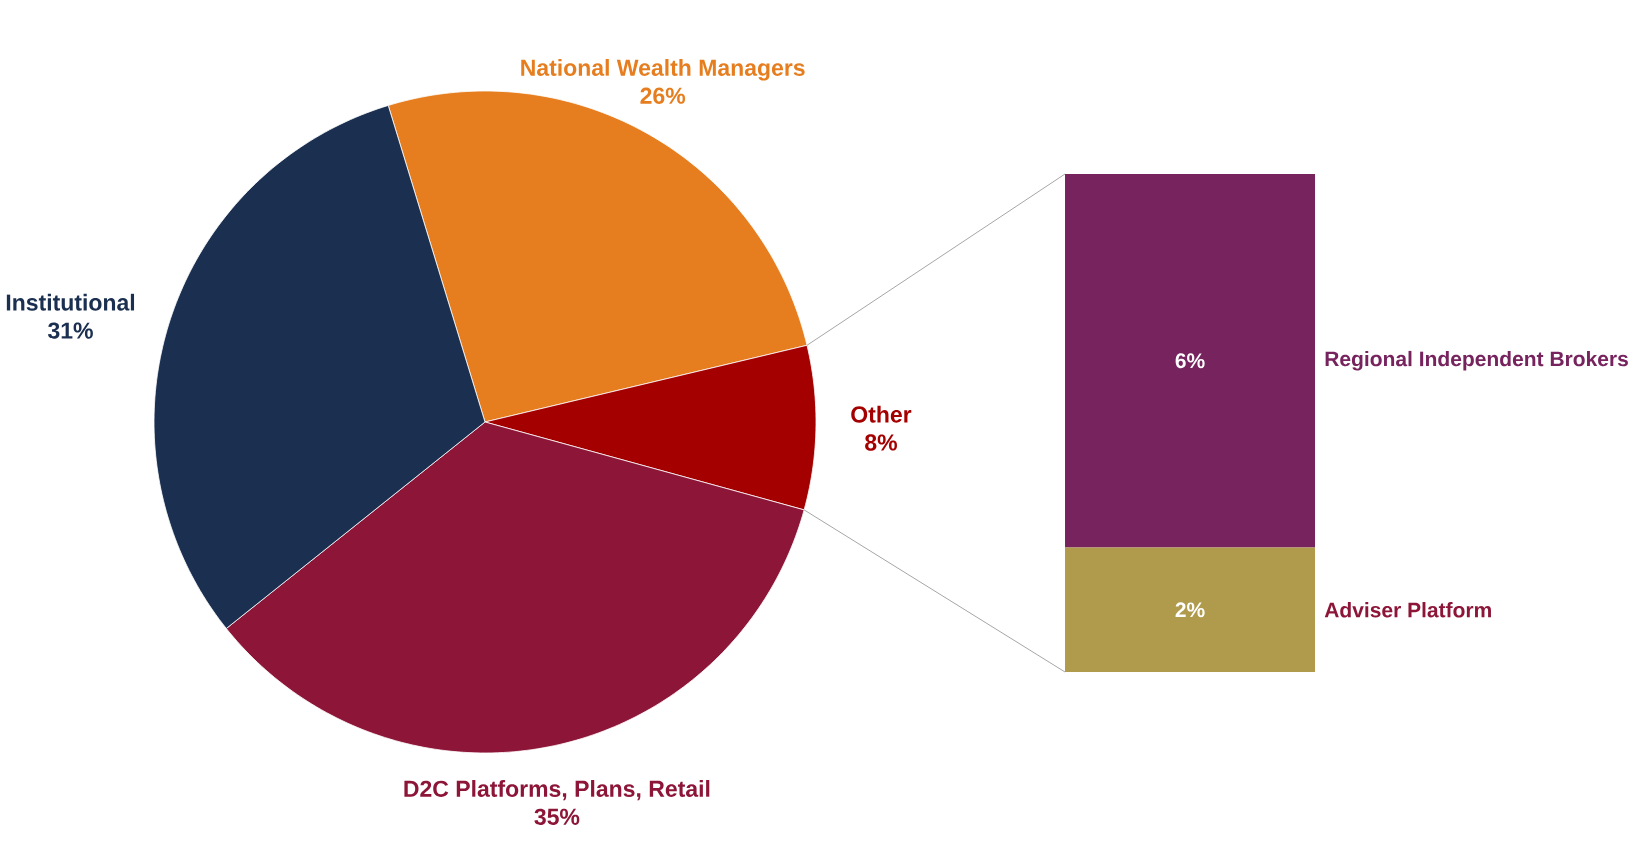 The image size is (1634, 850). What do you see at coordinates (663, 95) in the screenshot?
I see `data-label: 26%` at bounding box center [663, 95].